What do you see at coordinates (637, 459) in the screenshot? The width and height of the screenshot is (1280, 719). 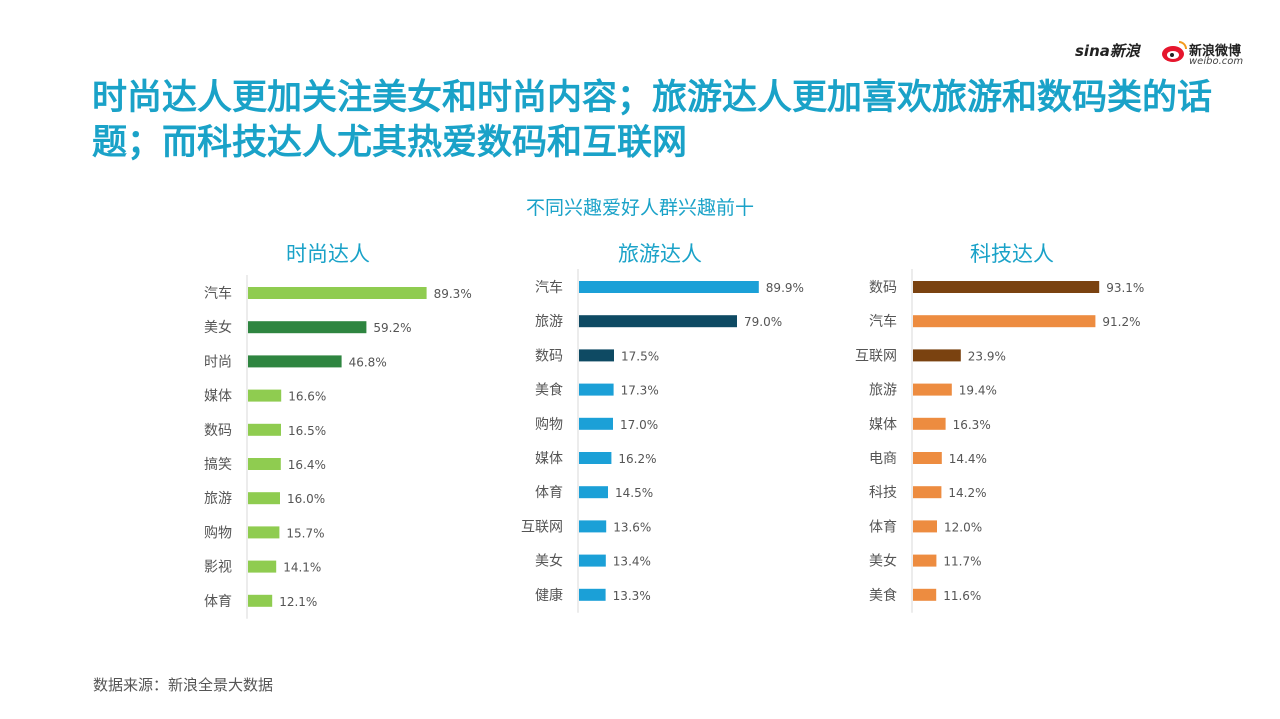 I see `value-label: 16.2%` at bounding box center [637, 459].